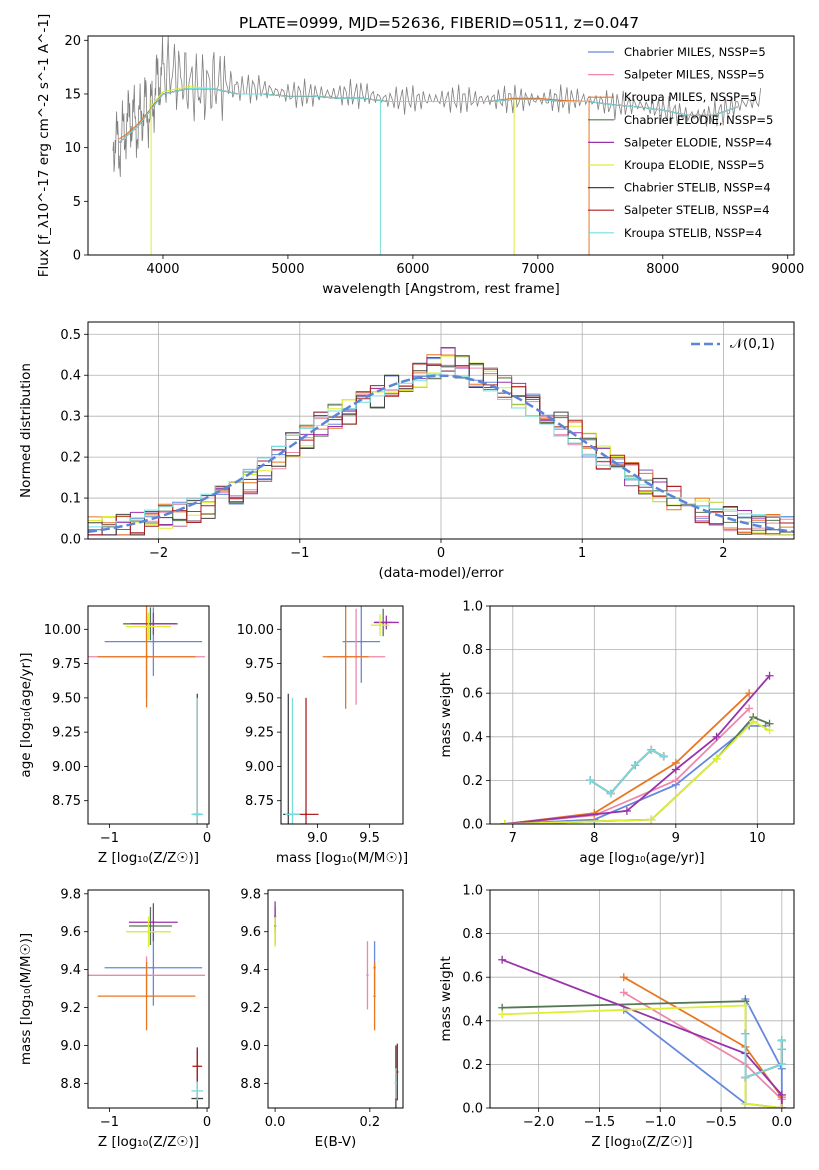  Describe the element at coordinates (70, 417) in the screenshot. I see `y-tick-label: 0.3` at that location.